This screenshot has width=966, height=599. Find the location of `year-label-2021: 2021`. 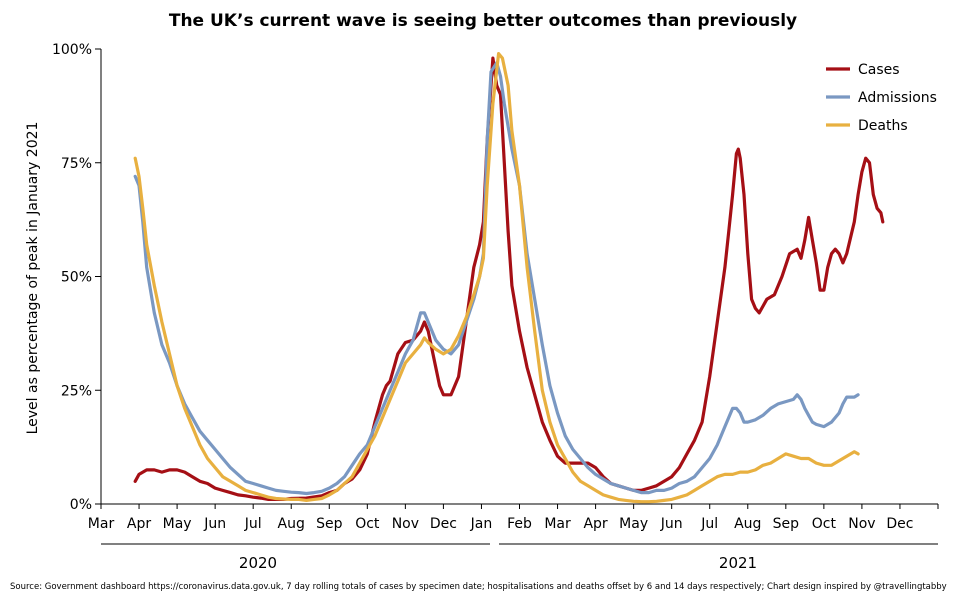

year-label-2021: 2021 is located at coordinates (738, 563).